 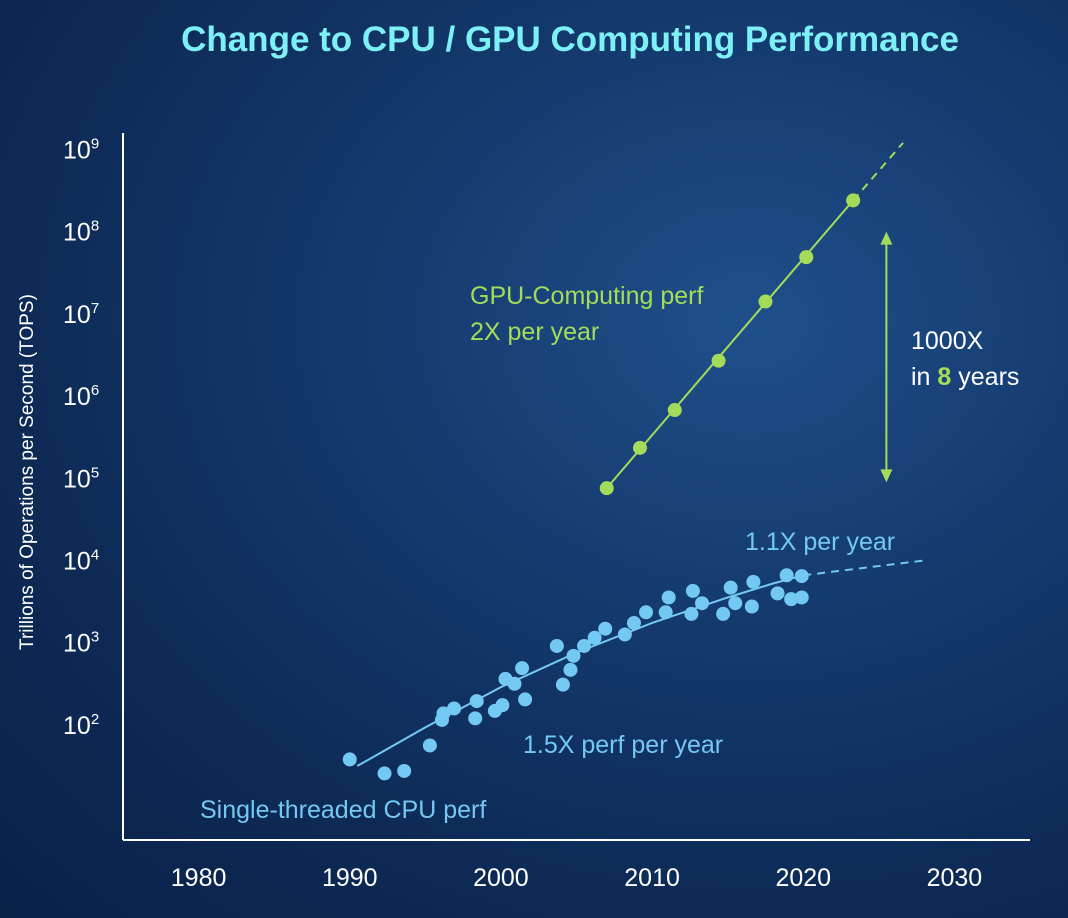 I want to click on y-tick-label: 10⁵, so click(x=81, y=478).